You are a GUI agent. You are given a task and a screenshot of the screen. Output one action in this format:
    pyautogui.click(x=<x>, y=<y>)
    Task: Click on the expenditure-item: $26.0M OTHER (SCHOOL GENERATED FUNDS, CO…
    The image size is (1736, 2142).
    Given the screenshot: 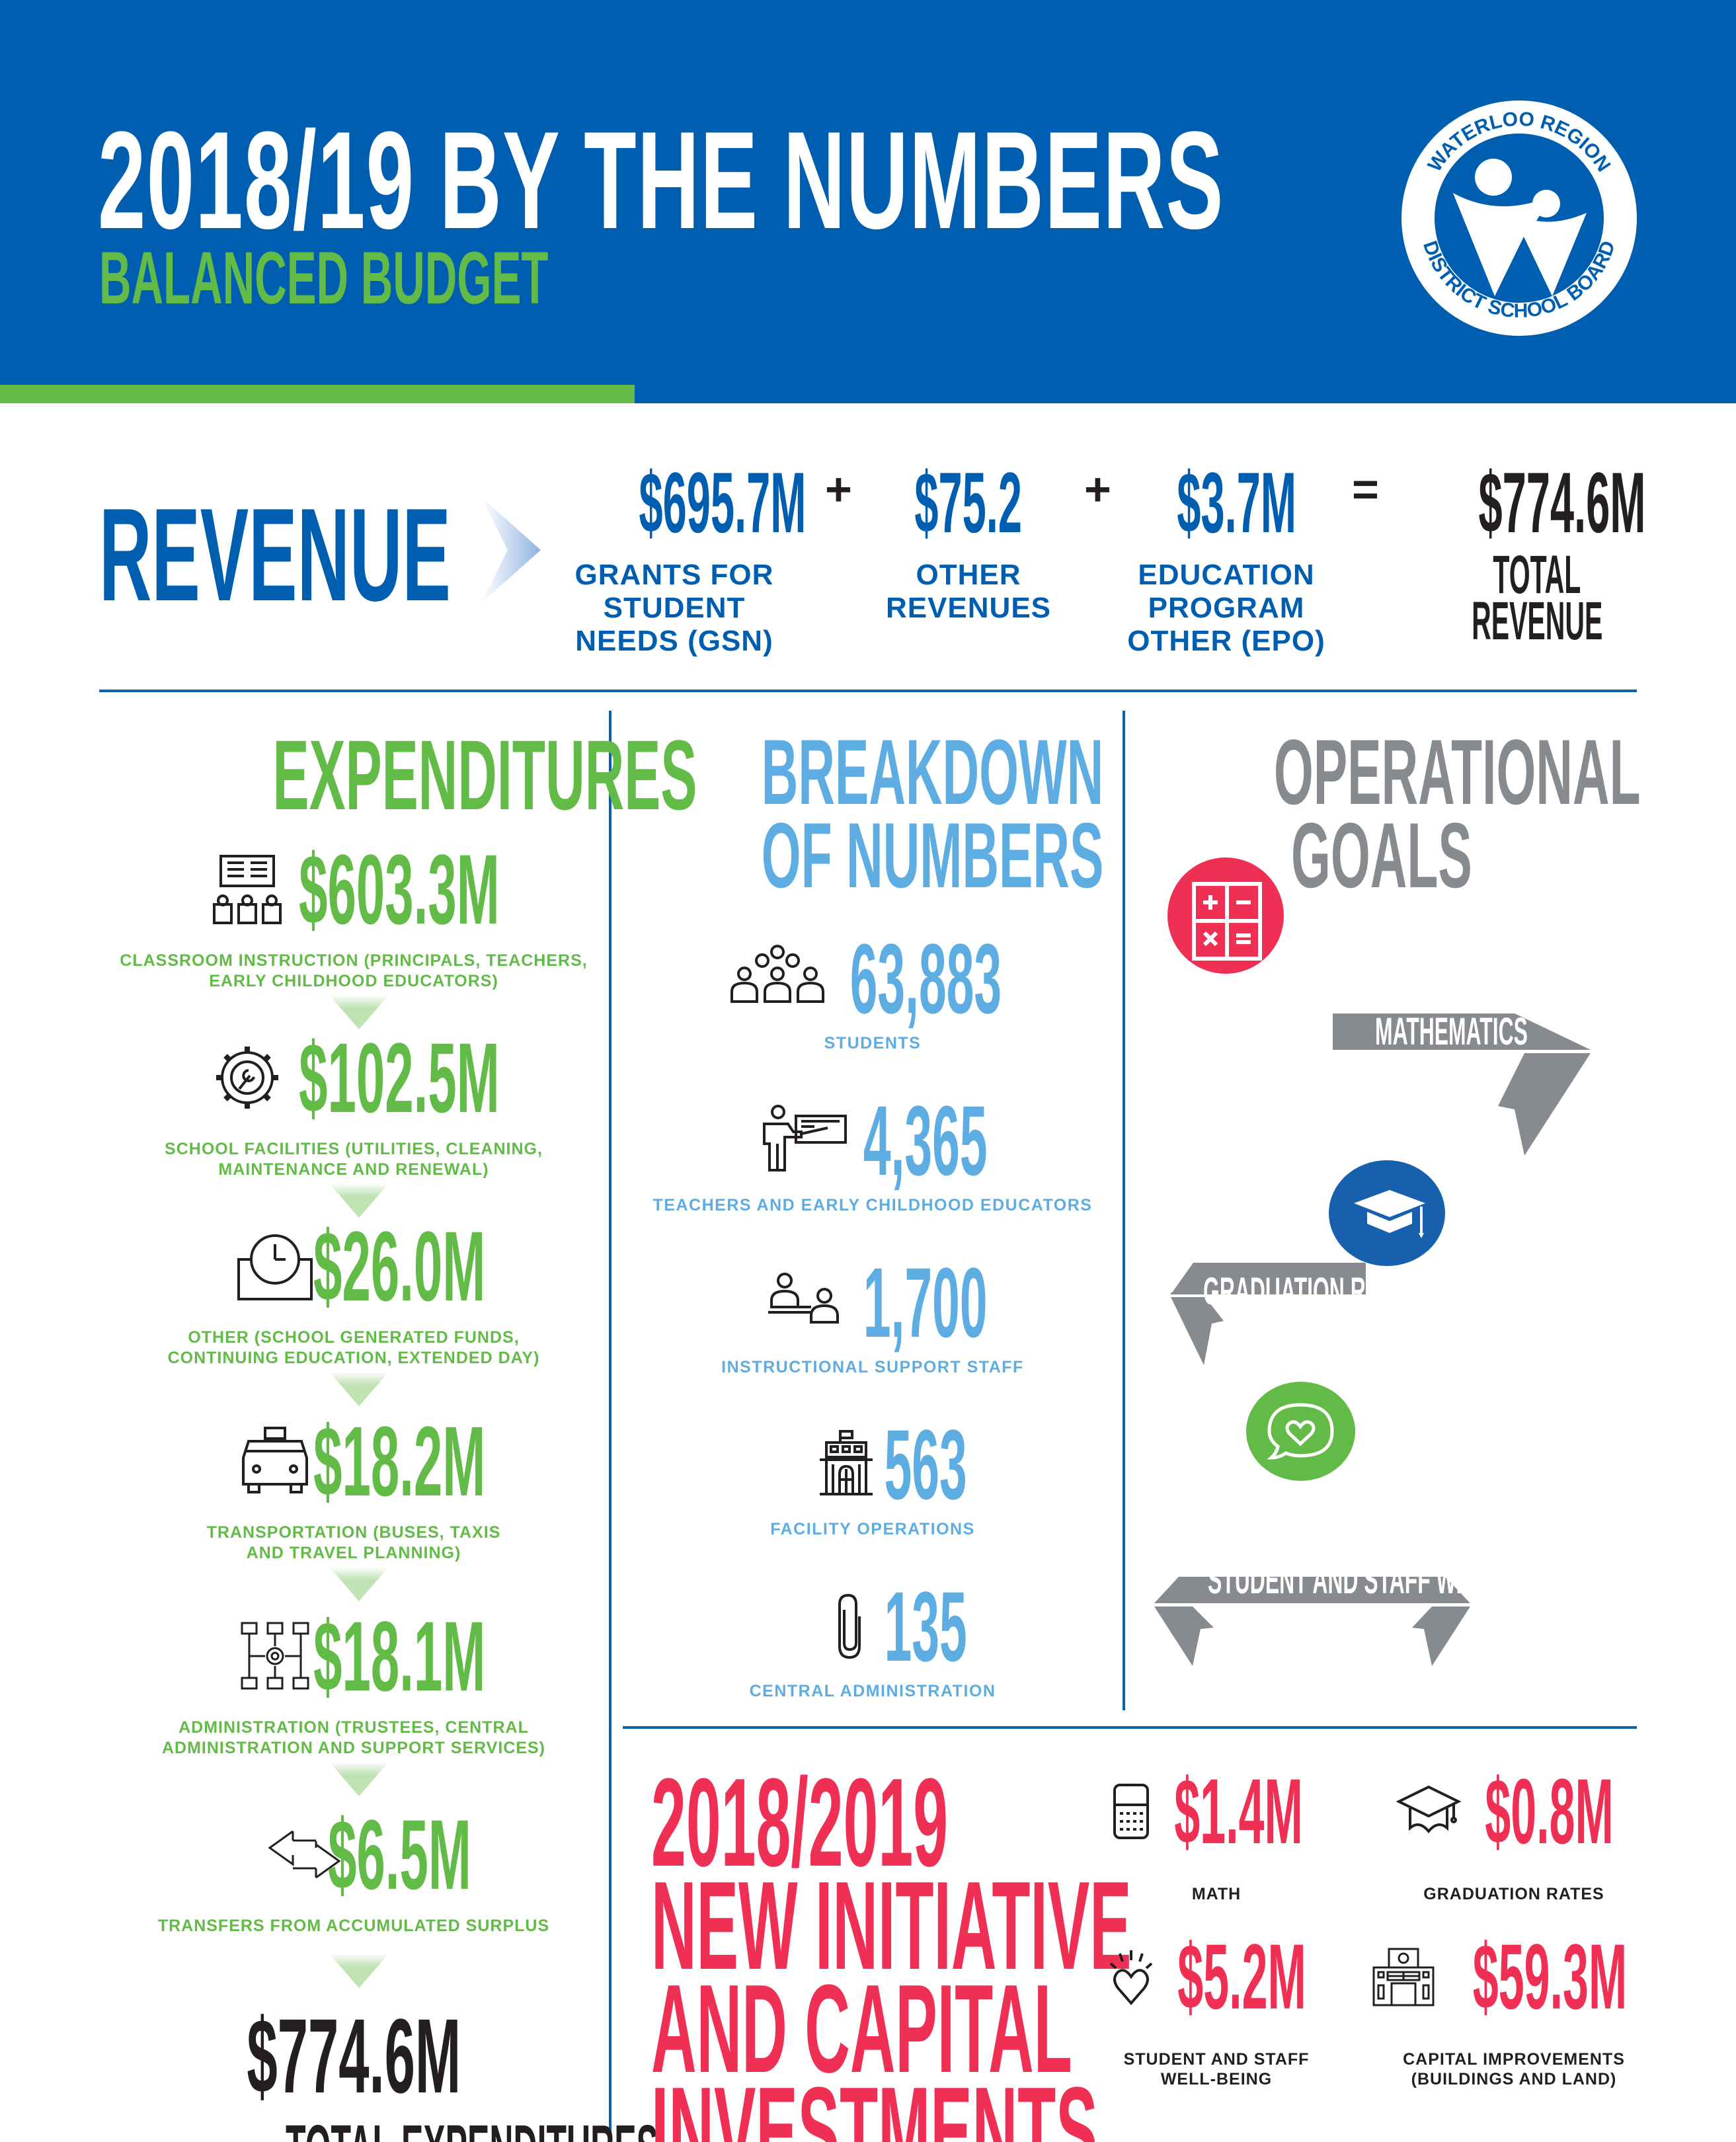 What is the action you would take?
    pyautogui.click(x=353, y=1292)
    